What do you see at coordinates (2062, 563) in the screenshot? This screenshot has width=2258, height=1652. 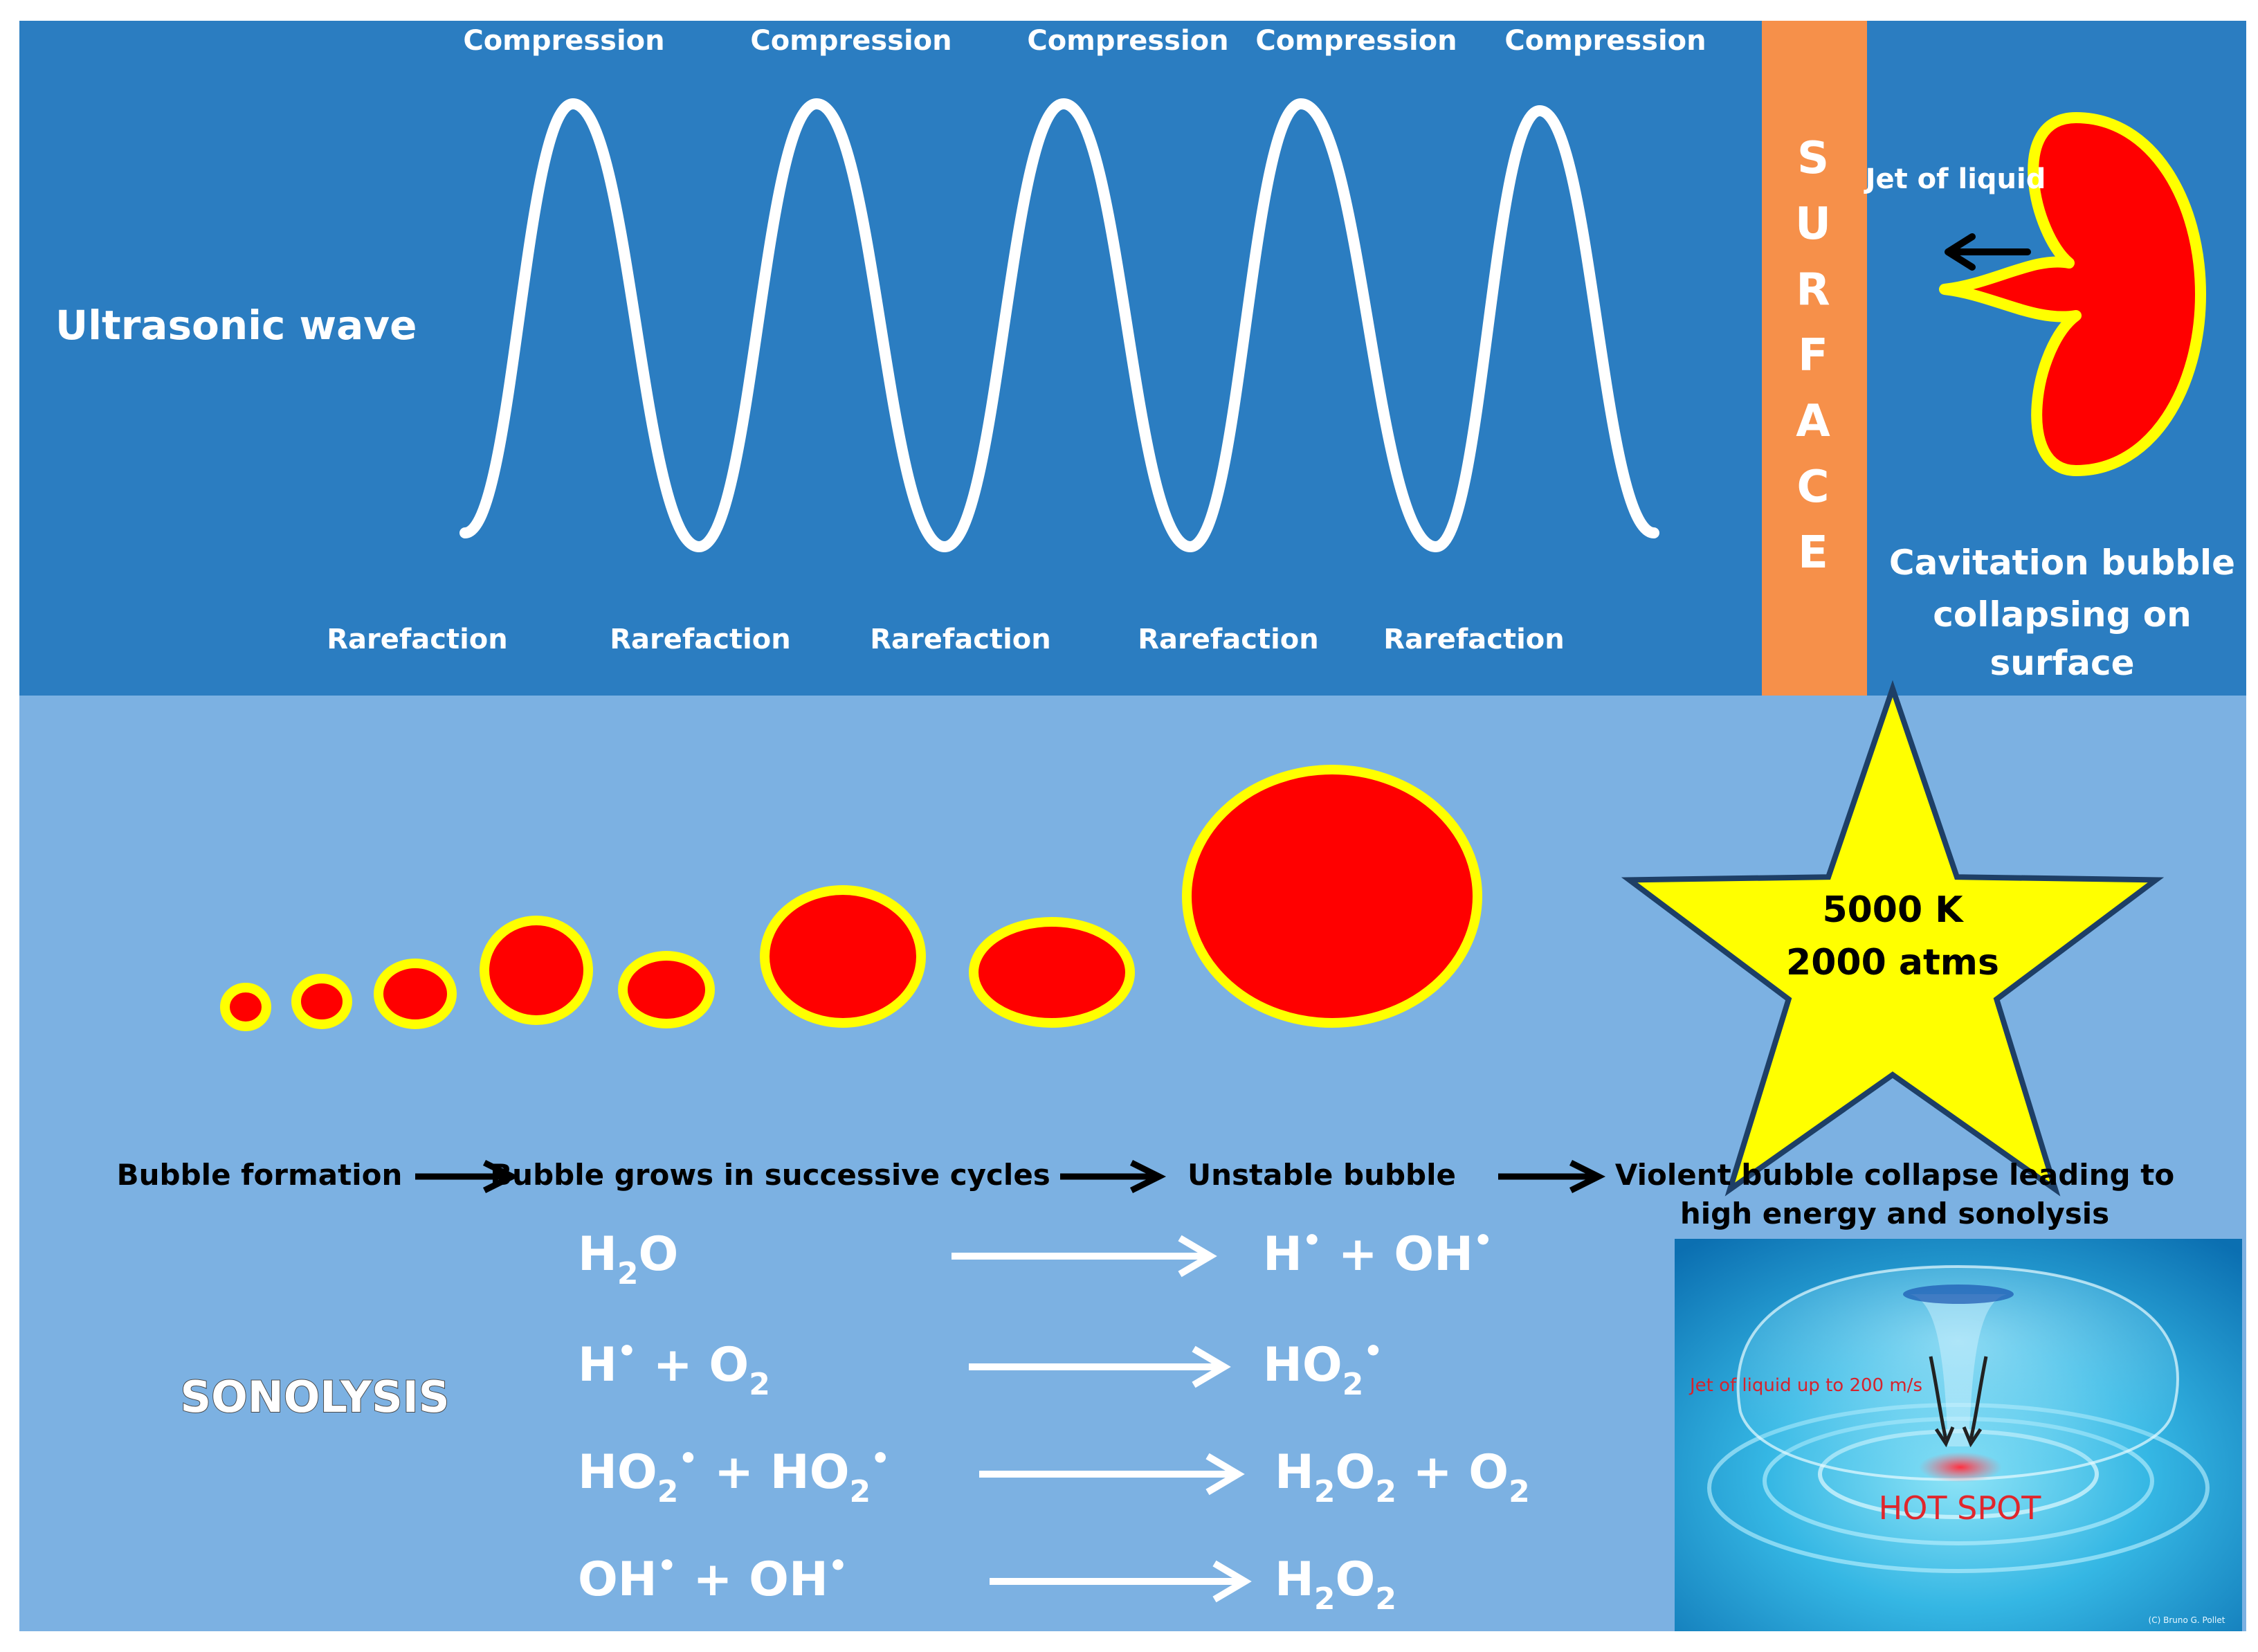 I see `cavitation-caption: Cavitation bubble` at bounding box center [2062, 563].